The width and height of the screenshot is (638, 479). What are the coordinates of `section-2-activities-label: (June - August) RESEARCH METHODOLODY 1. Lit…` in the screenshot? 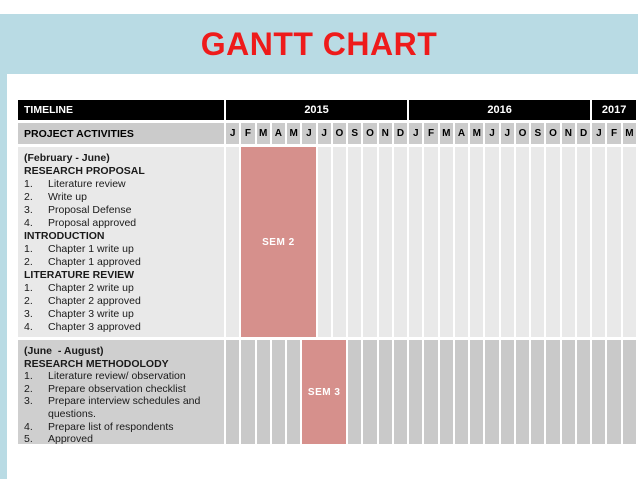 It's located at (121, 393).